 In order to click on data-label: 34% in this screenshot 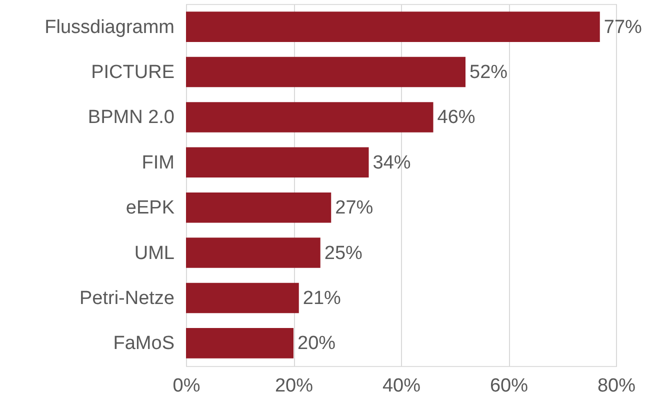, I will do `click(391, 163)`.